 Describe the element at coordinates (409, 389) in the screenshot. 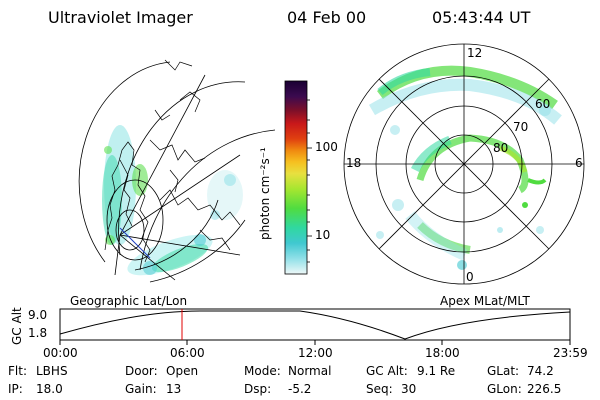

I see `status-seq-value: 30` at that location.